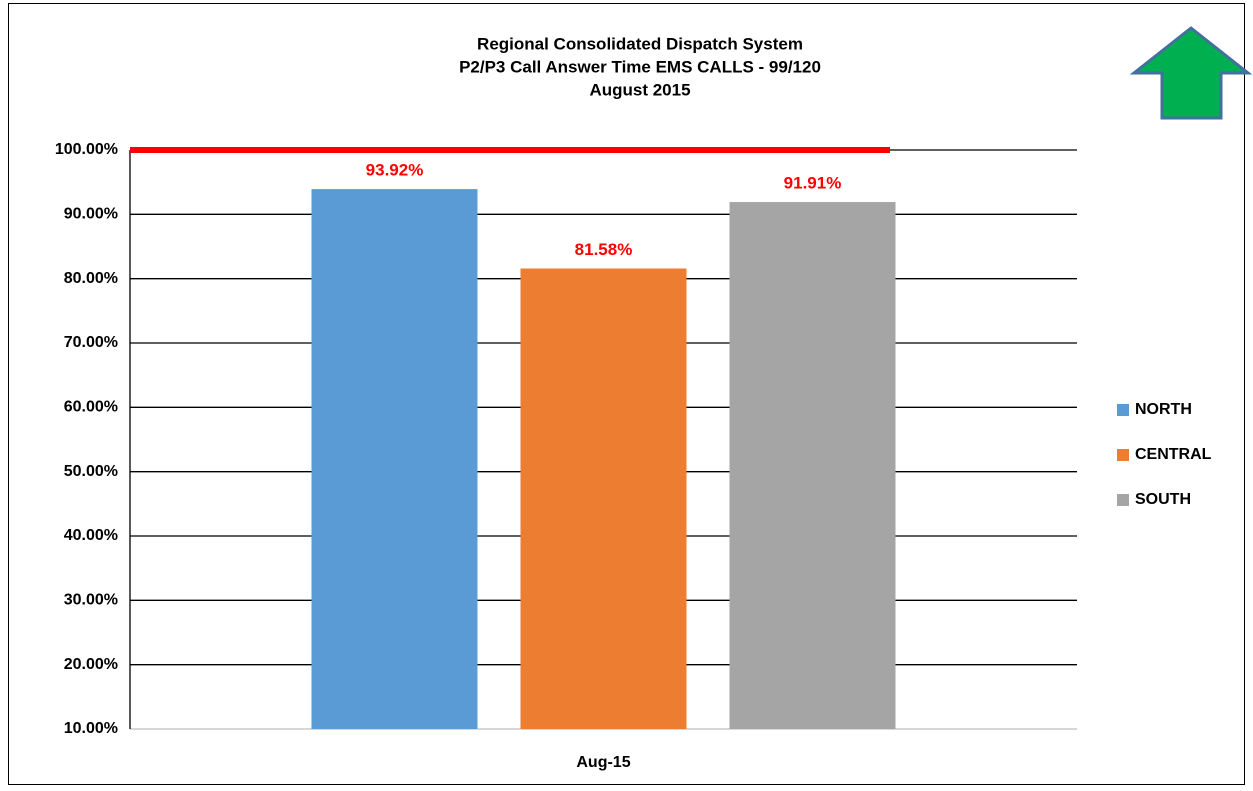  I want to click on x-tick-label: Aug-15, so click(603, 762).